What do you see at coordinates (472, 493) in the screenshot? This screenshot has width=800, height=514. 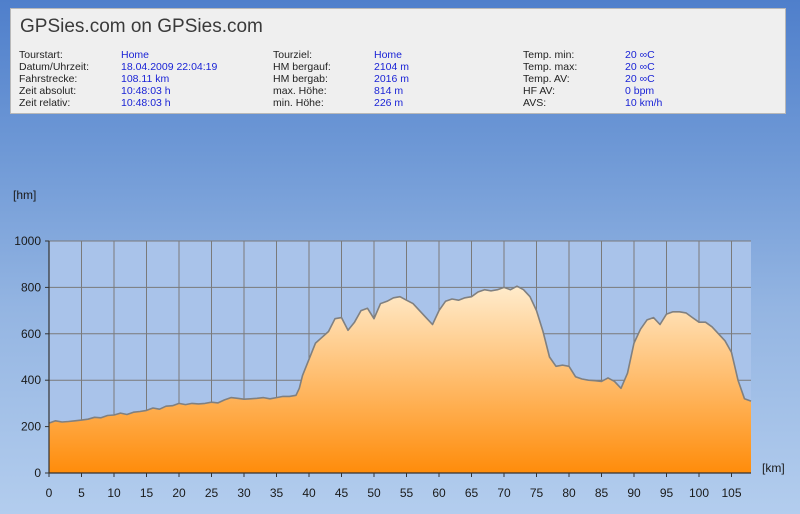 I see `x-tick-label: 65` at bounding box center [472, 493].